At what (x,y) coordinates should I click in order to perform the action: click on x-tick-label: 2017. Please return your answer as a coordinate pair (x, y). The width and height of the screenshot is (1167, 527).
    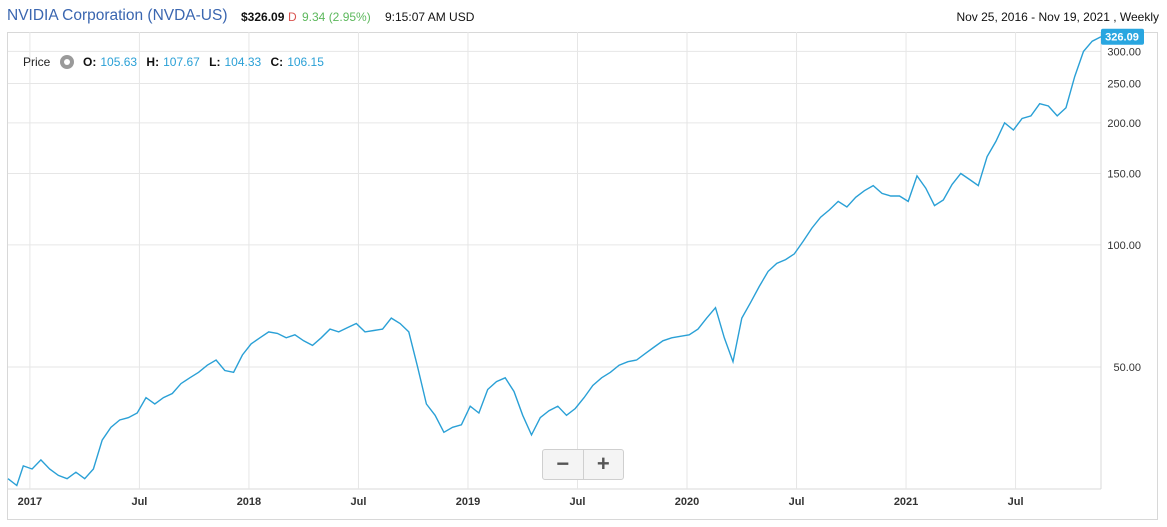
    Looking at the image, I should click on (30, 502).